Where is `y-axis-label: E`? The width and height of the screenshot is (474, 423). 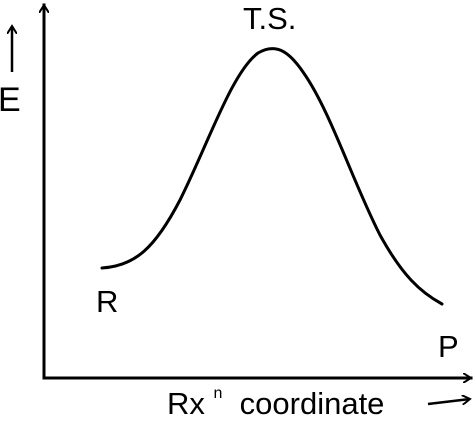 y-axis-label: E is located at coordinates (10, 100).